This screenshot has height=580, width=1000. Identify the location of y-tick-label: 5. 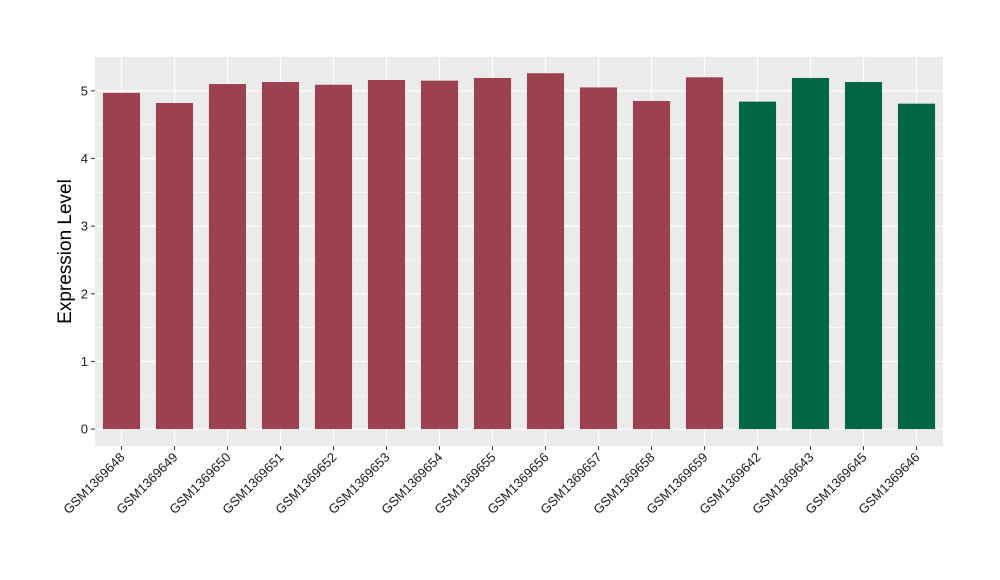
(84, 90).